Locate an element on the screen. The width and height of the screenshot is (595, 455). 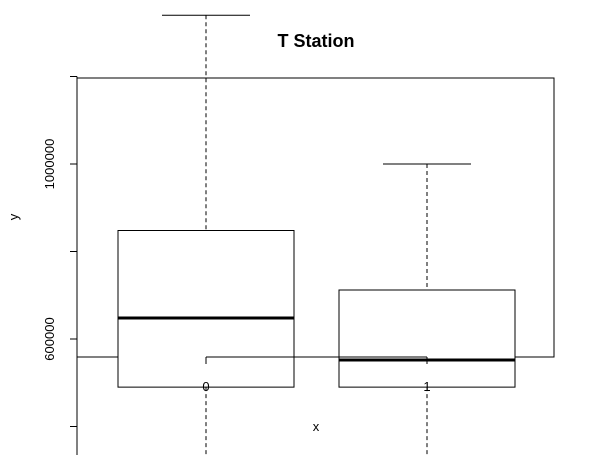
y-axis: 2000006000001000000 is located at coordinates (59, 266).